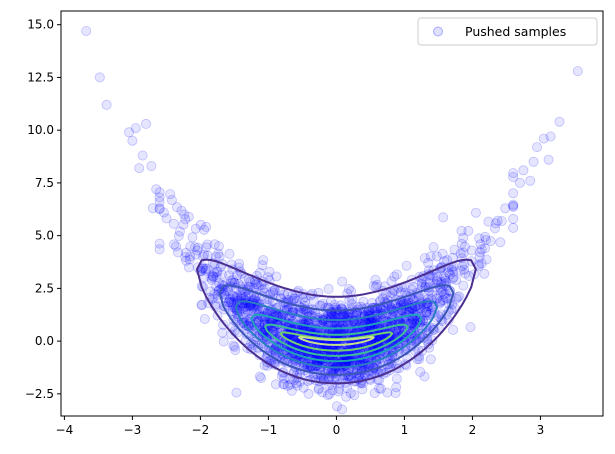 Image resolution: width=615 pixels, height=454 pixels. What do you see at coordinates (473, 430) in the screenshot?
I see `x-tick-label: 2` at bounding box center [473, 430].